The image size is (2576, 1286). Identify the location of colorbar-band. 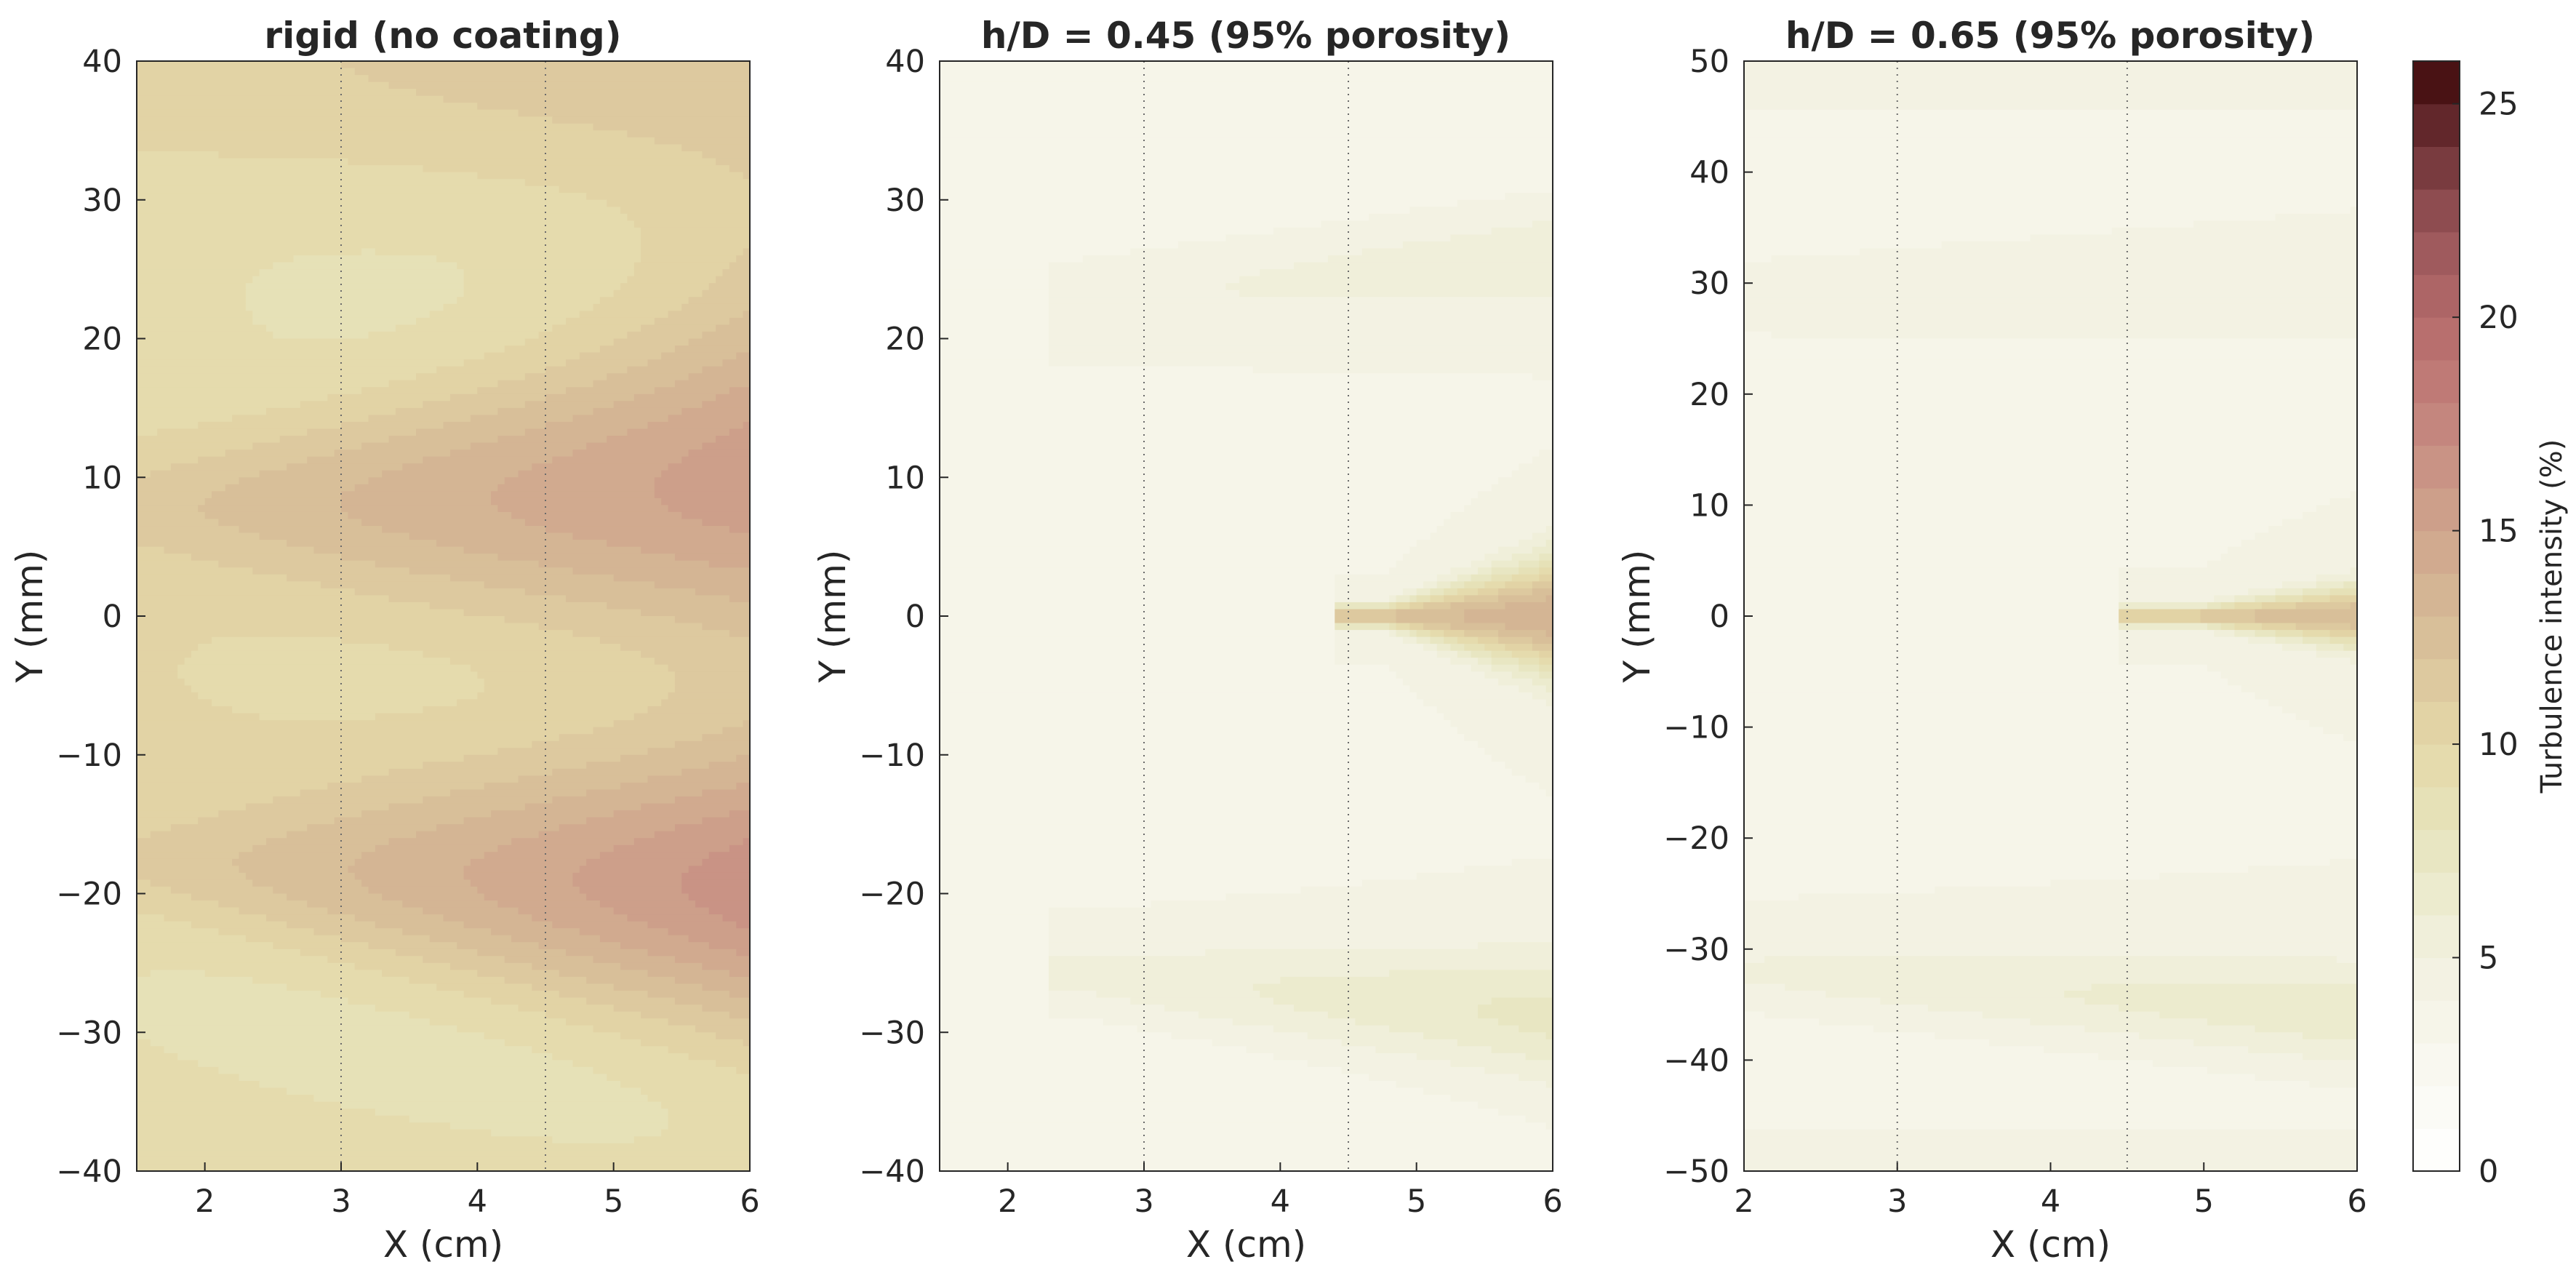
(2436, 424).